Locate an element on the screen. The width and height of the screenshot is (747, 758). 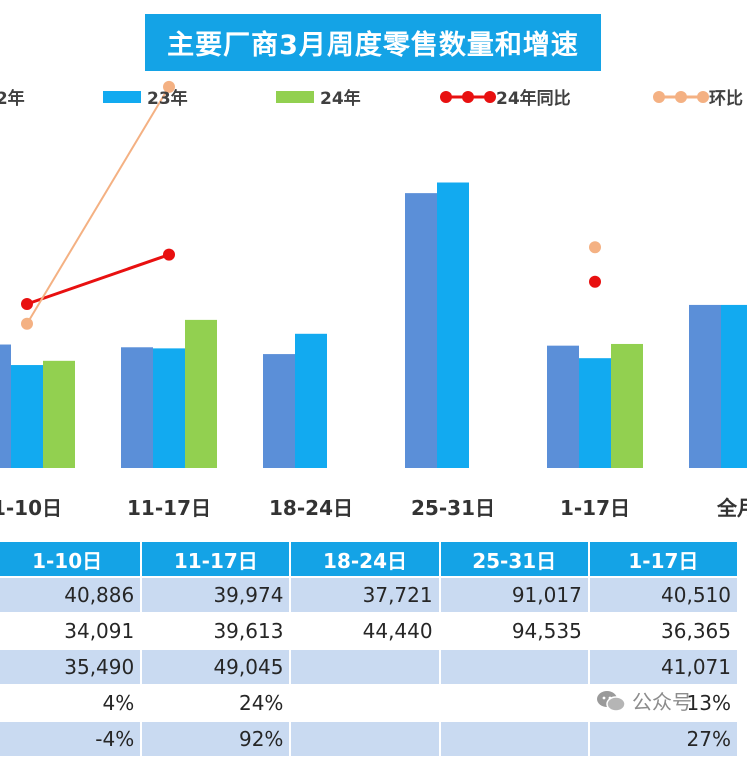
table-header-cell: 18-24日 is located at coordinates (365, 559).